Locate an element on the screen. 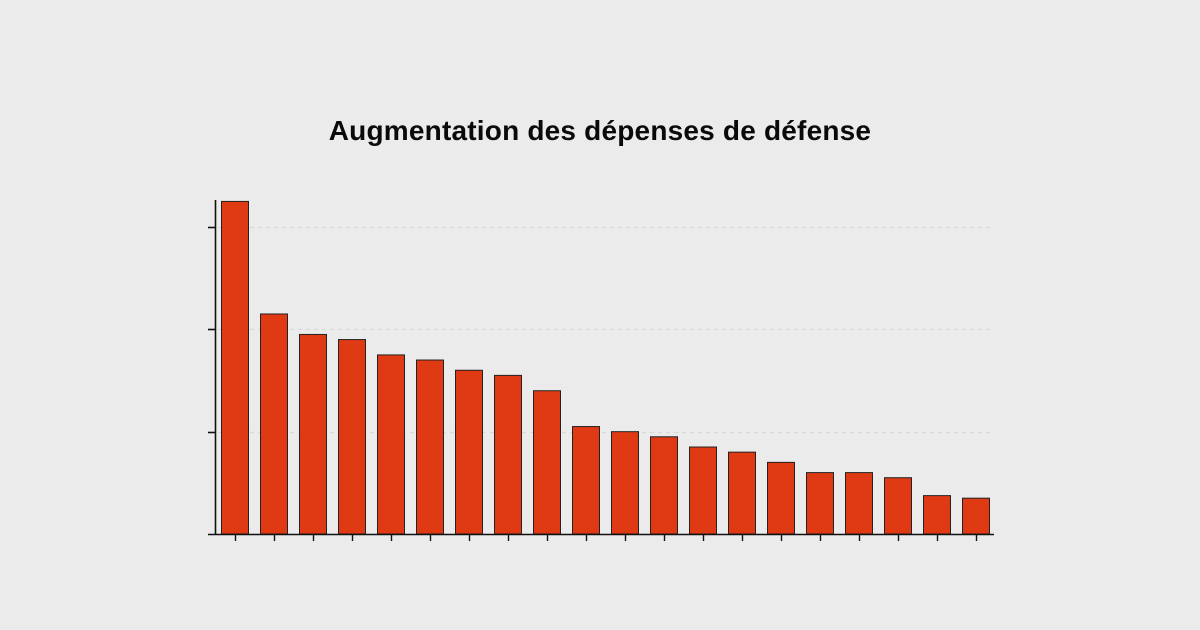  x-axis-ticks is located at coordinates (606, 537).